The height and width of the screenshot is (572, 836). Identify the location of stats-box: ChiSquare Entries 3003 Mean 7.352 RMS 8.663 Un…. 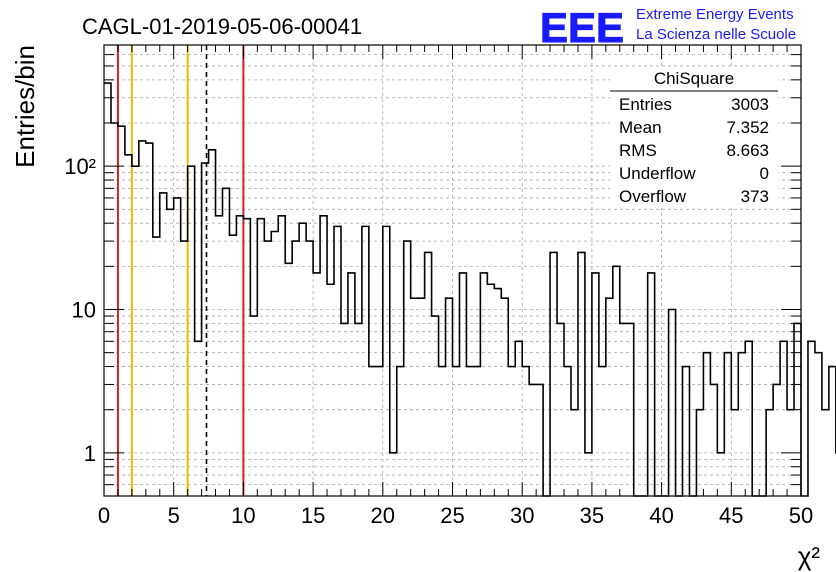
(694, 138).